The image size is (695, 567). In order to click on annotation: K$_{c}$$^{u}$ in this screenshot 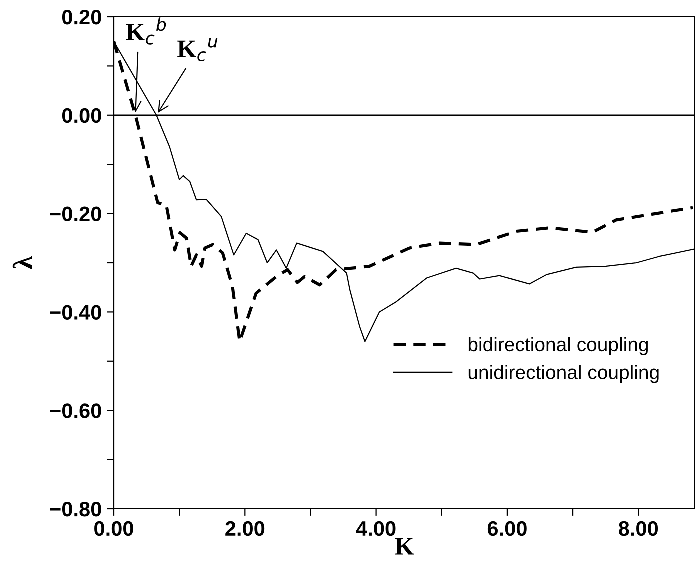, I will do `click(198, 50)`.